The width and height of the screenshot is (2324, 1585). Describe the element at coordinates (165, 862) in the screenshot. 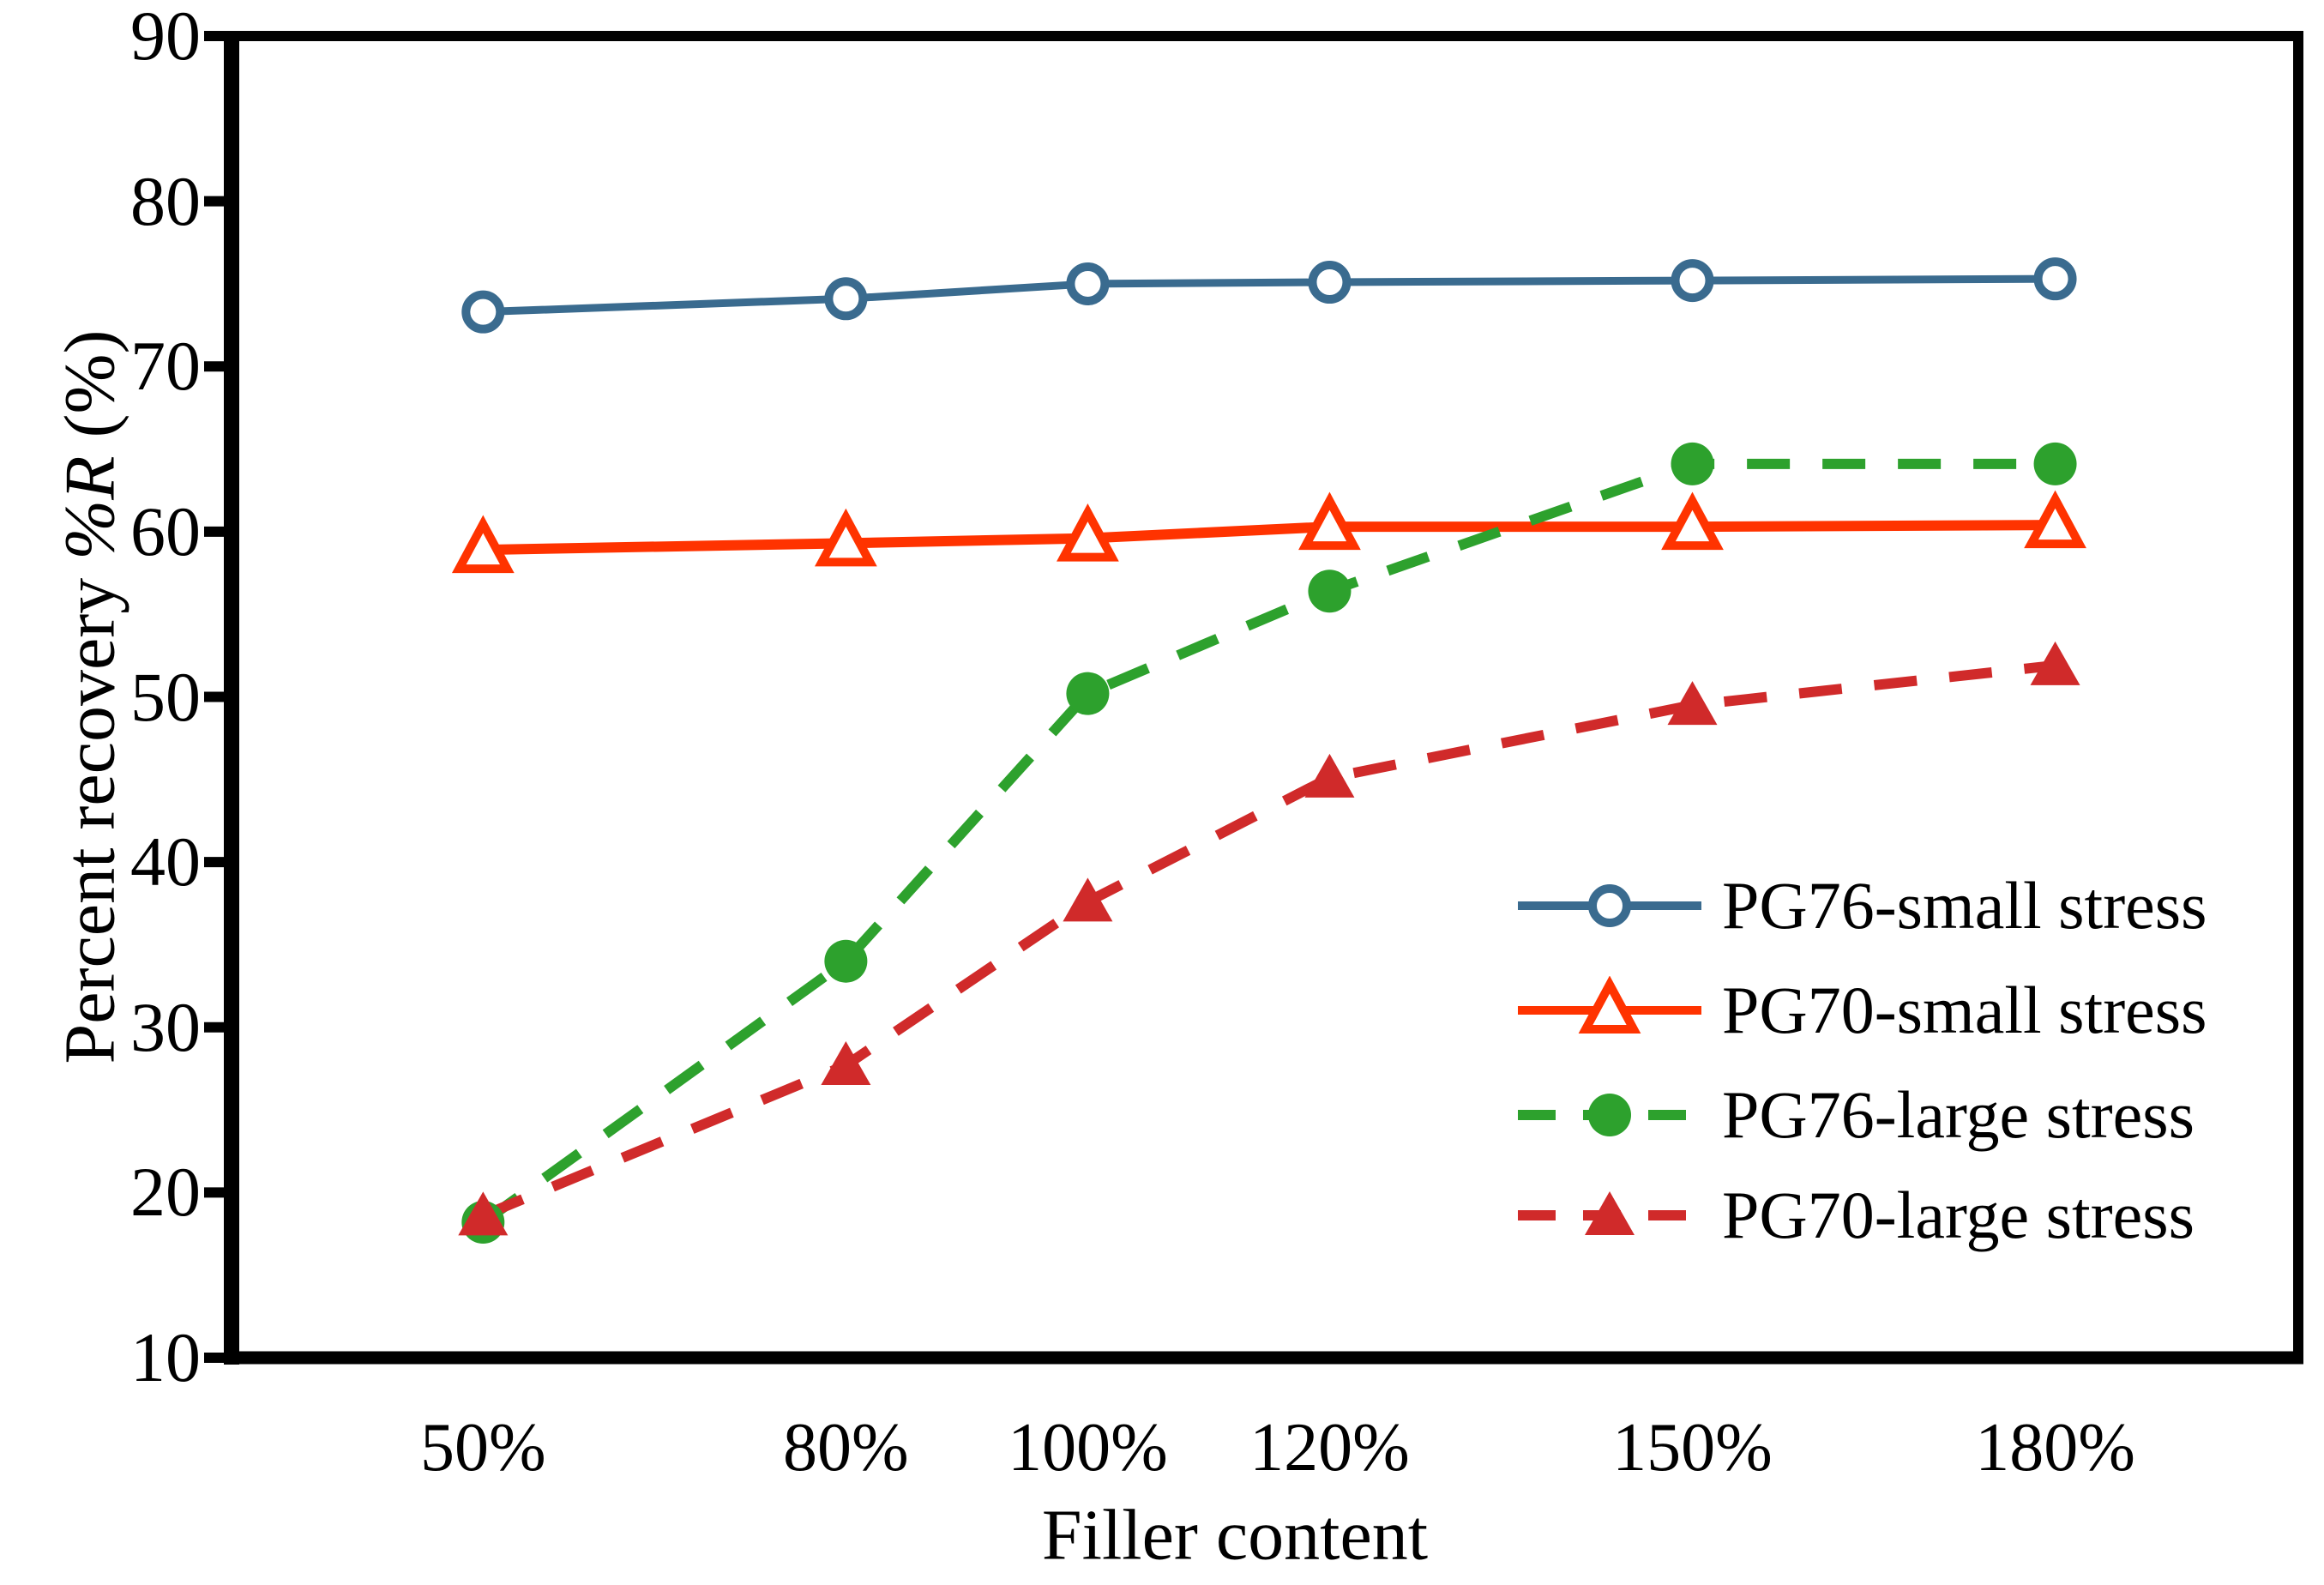

I see `y-tick-label: 40` at that location.